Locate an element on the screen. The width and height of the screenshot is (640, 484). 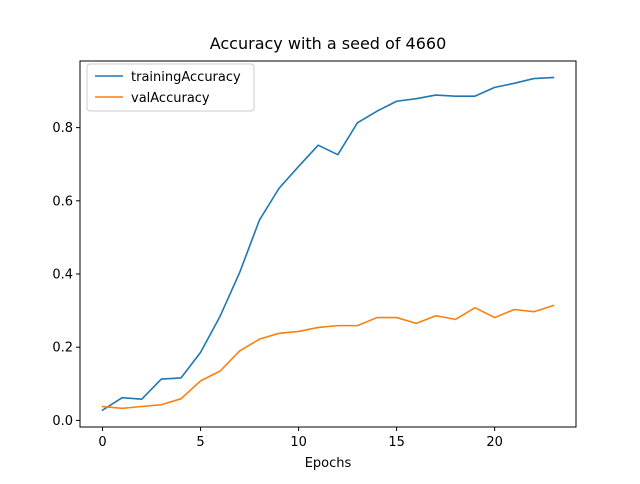
x-tick-label: 15 is located at coordinates (396, 442).